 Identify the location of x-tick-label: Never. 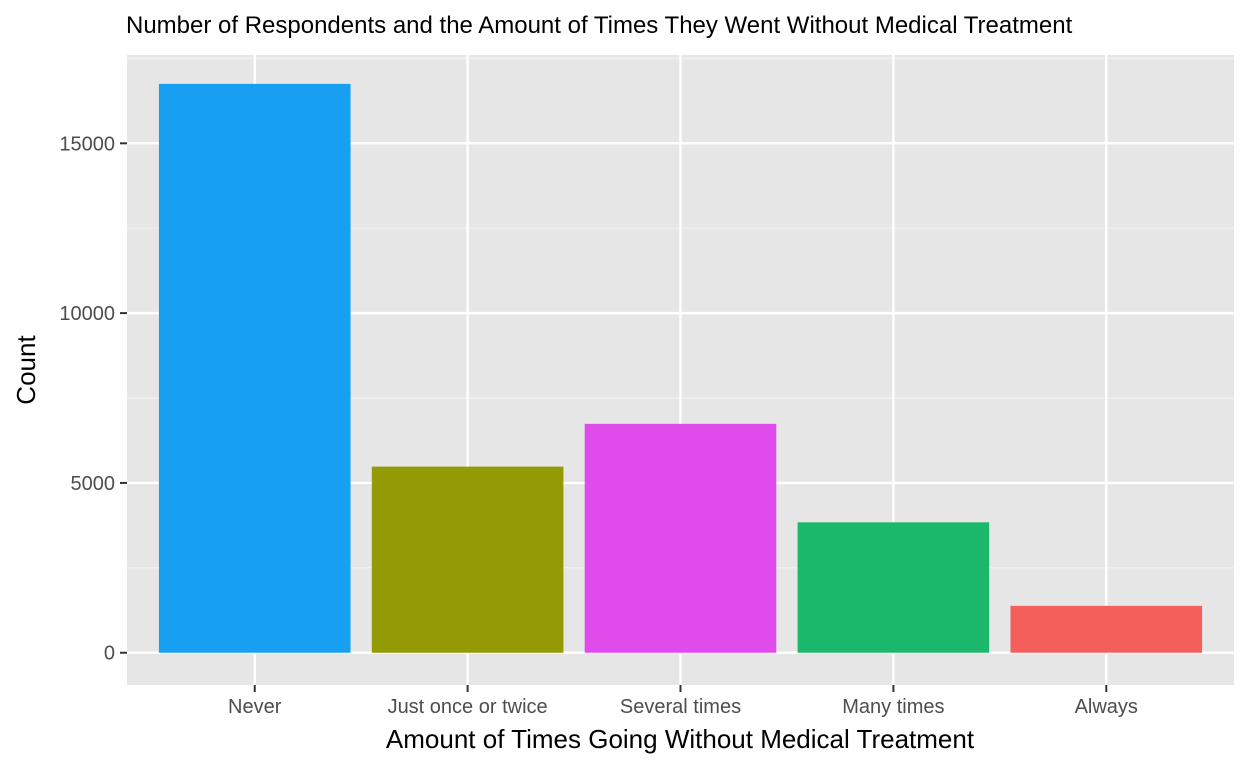
(255, 707).